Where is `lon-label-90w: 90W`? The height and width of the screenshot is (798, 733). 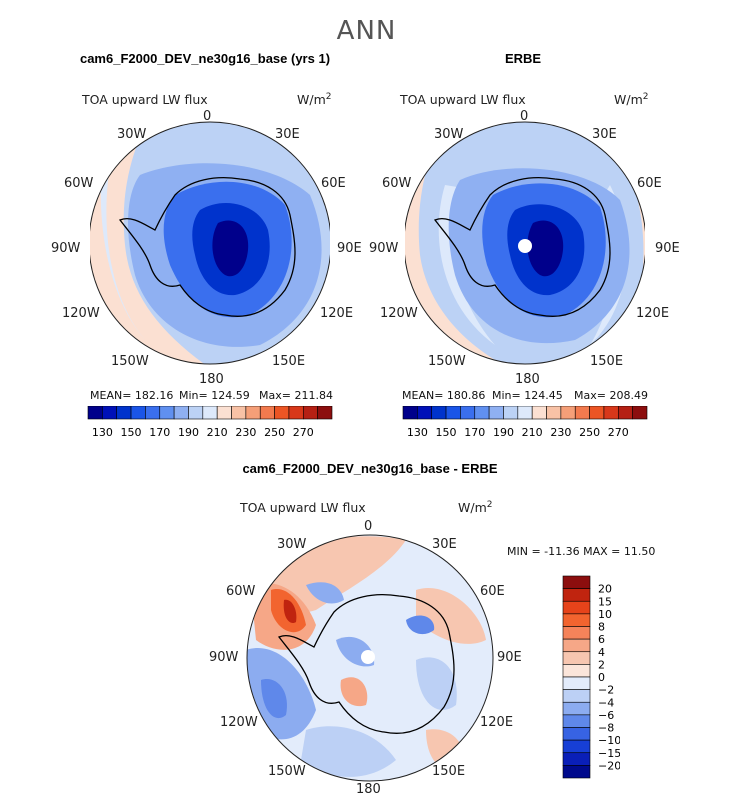 lon-label-90w: 90W is located at coordinates (384, 248).